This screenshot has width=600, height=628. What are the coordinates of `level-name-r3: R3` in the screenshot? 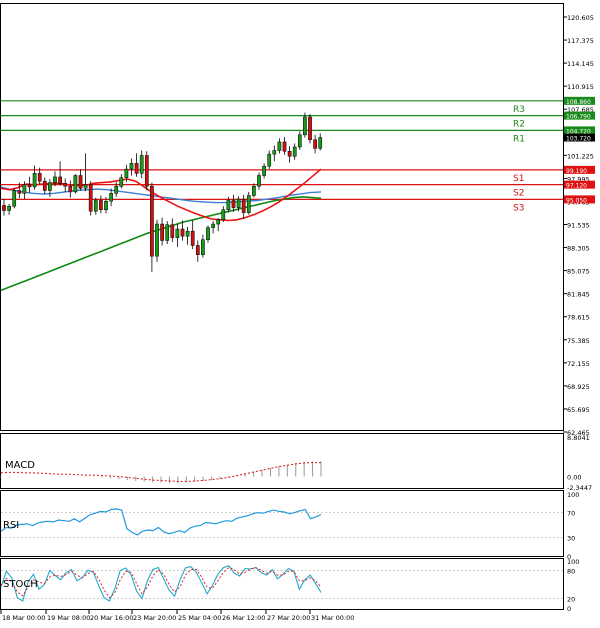 It's located at (519, 110).